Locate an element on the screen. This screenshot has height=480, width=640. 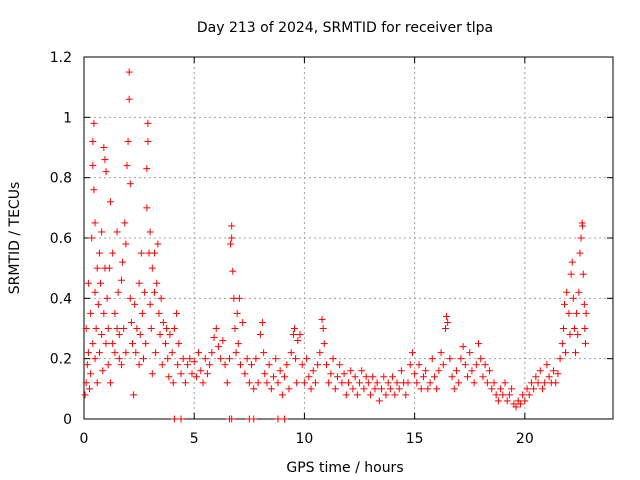
x-axis-label: GPS time / hours is located at coordinates (344, 468).